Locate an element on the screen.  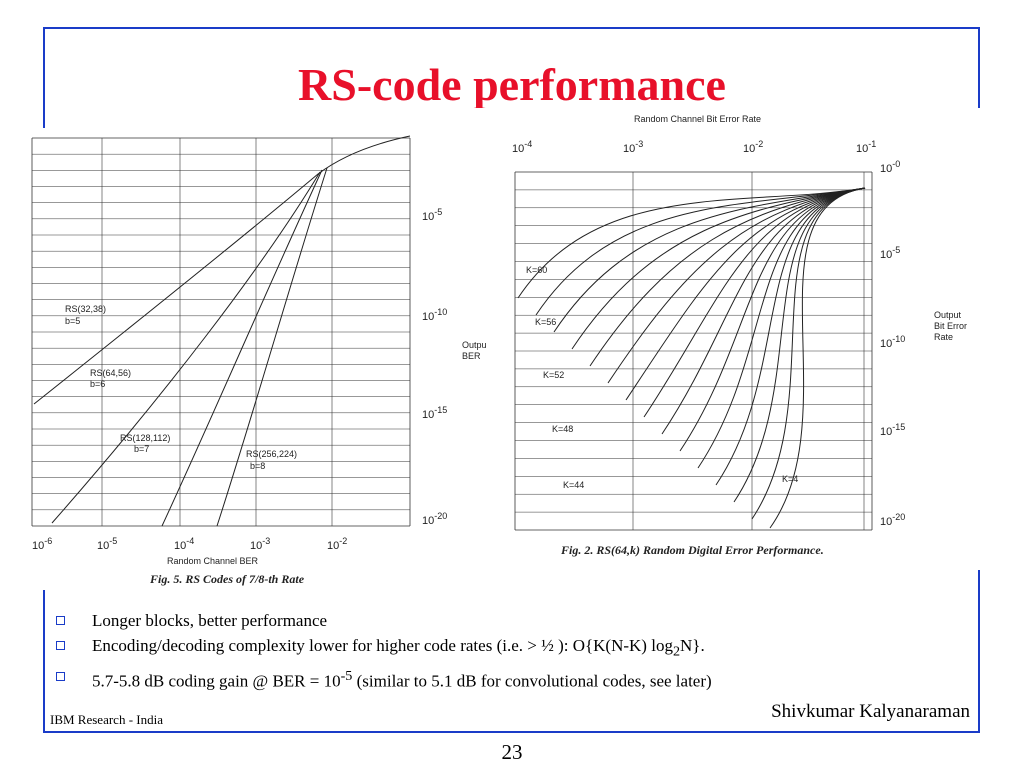
footer-author: Shivkumar Kalyanaraman is located at coordinates (870, 711).